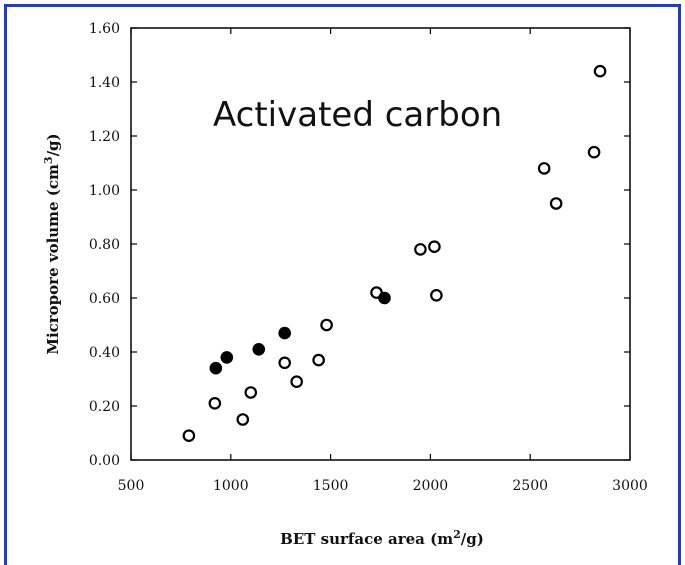 This screenshot has height=565, width=685. What do you see at coordinates (382, 538) in the screenshot?
I see `x-axis-title: BET surface area (m2/g)` at bounding box center [382, 538].